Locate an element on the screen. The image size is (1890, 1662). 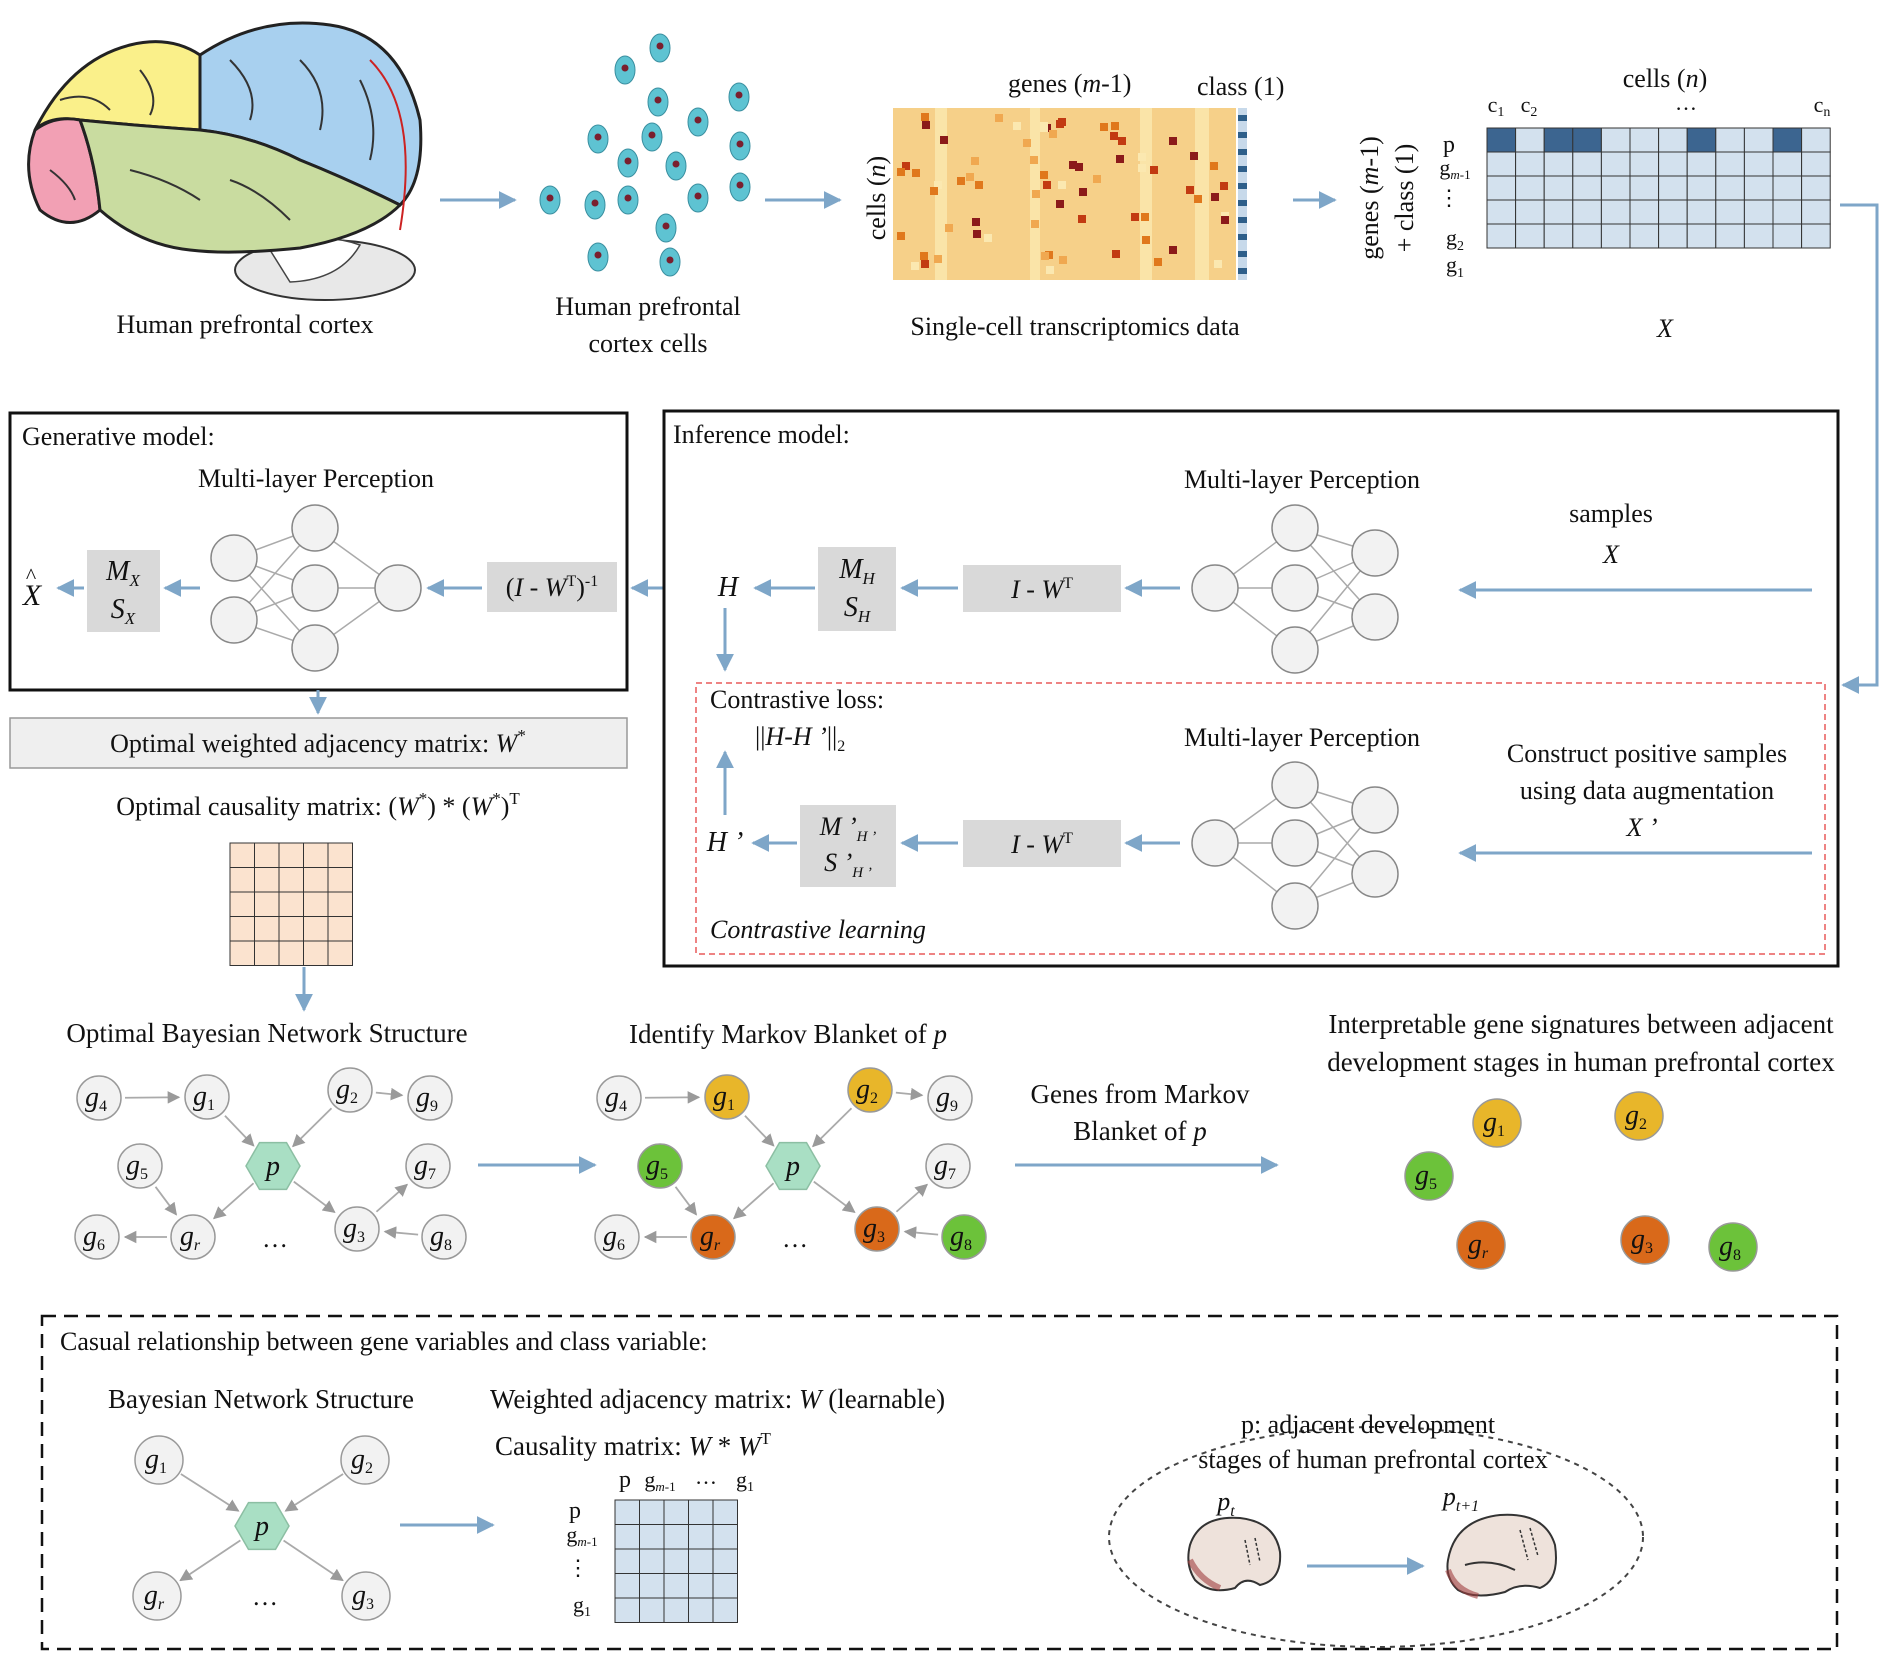
matrix-row-ellipsis: ⋮ is located at coordinates (1449, 197).